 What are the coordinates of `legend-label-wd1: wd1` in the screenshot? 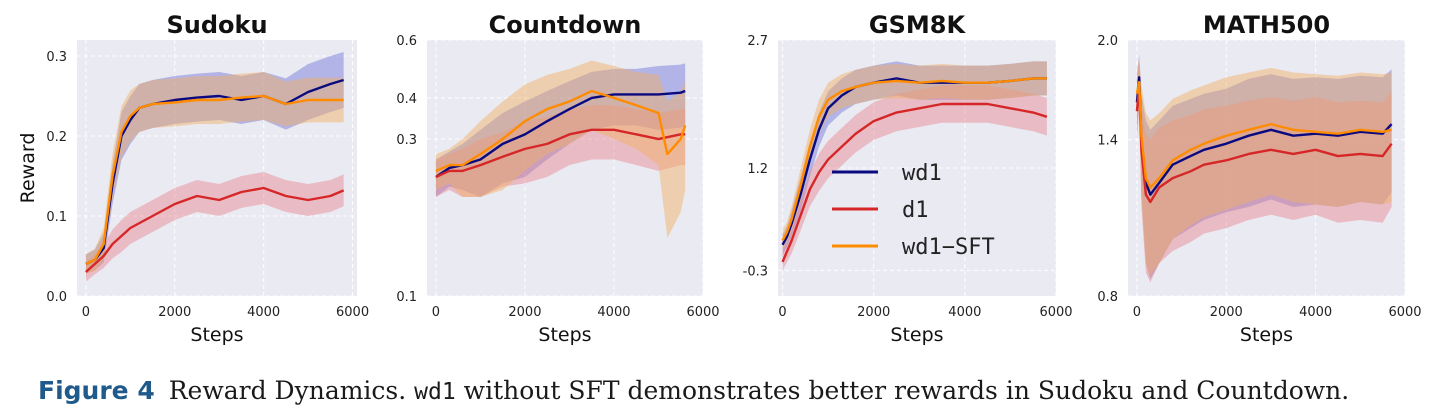 It's located at (922, 173).